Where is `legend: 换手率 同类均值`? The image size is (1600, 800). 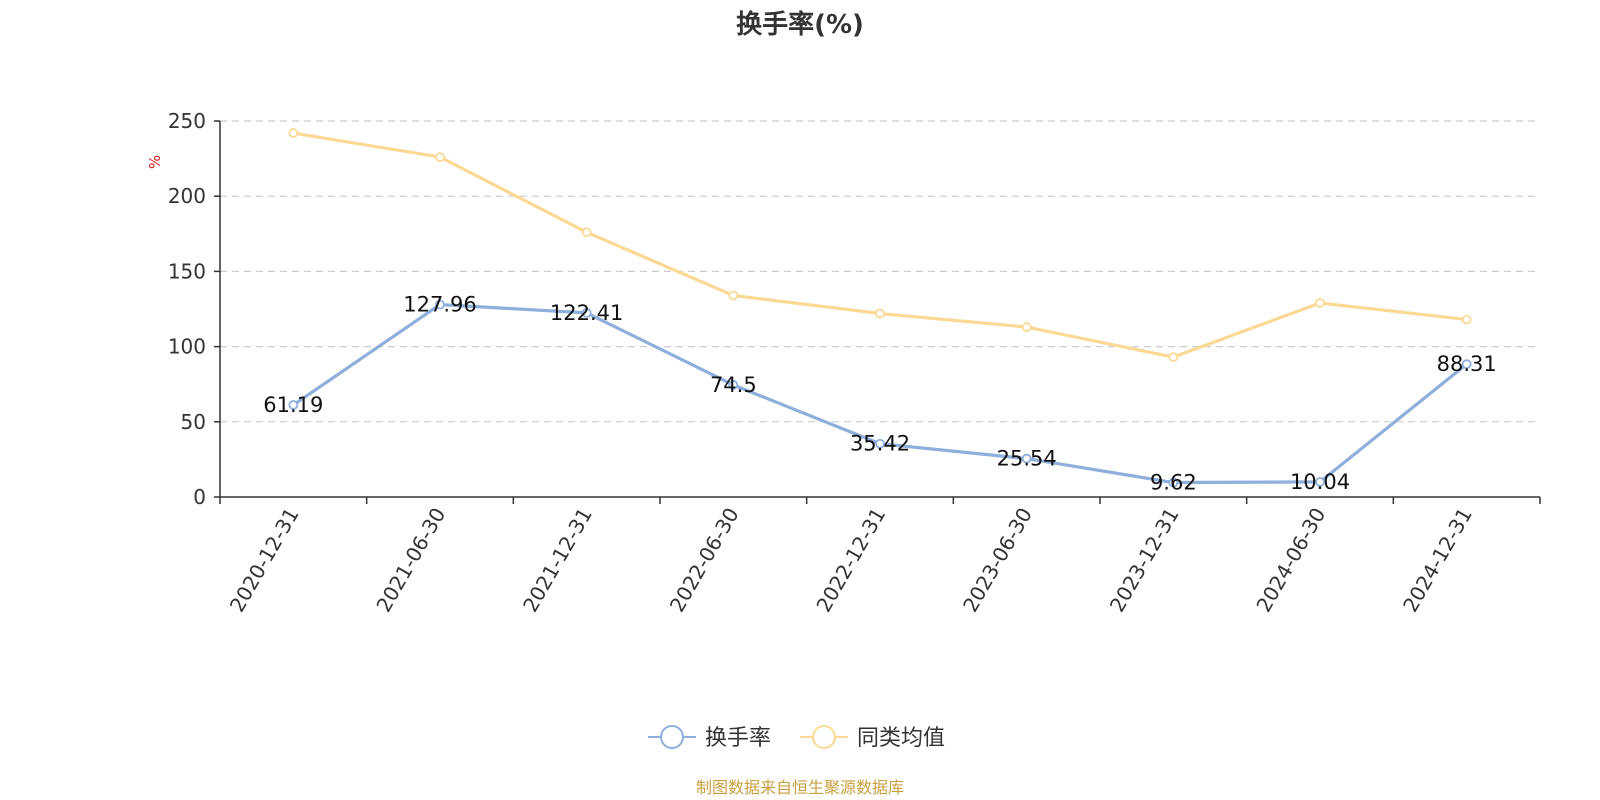 legend: 换手率 同类均值 is located at coordinates (796, 738).